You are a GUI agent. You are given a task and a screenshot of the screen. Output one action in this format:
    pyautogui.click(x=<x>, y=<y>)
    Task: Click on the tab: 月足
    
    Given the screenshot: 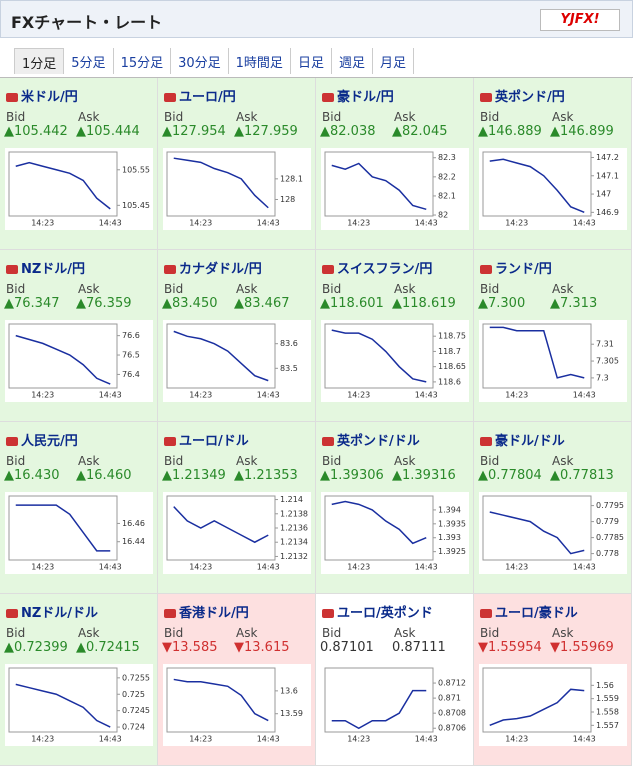 What is the action you would take?
    pyautogui.click(x=393, y=61)
    